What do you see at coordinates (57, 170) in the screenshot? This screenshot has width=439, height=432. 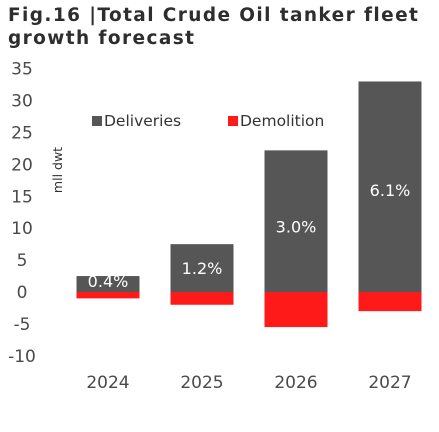 I see `y-axis-label: mll dwt` at bounding box center [57, 170].